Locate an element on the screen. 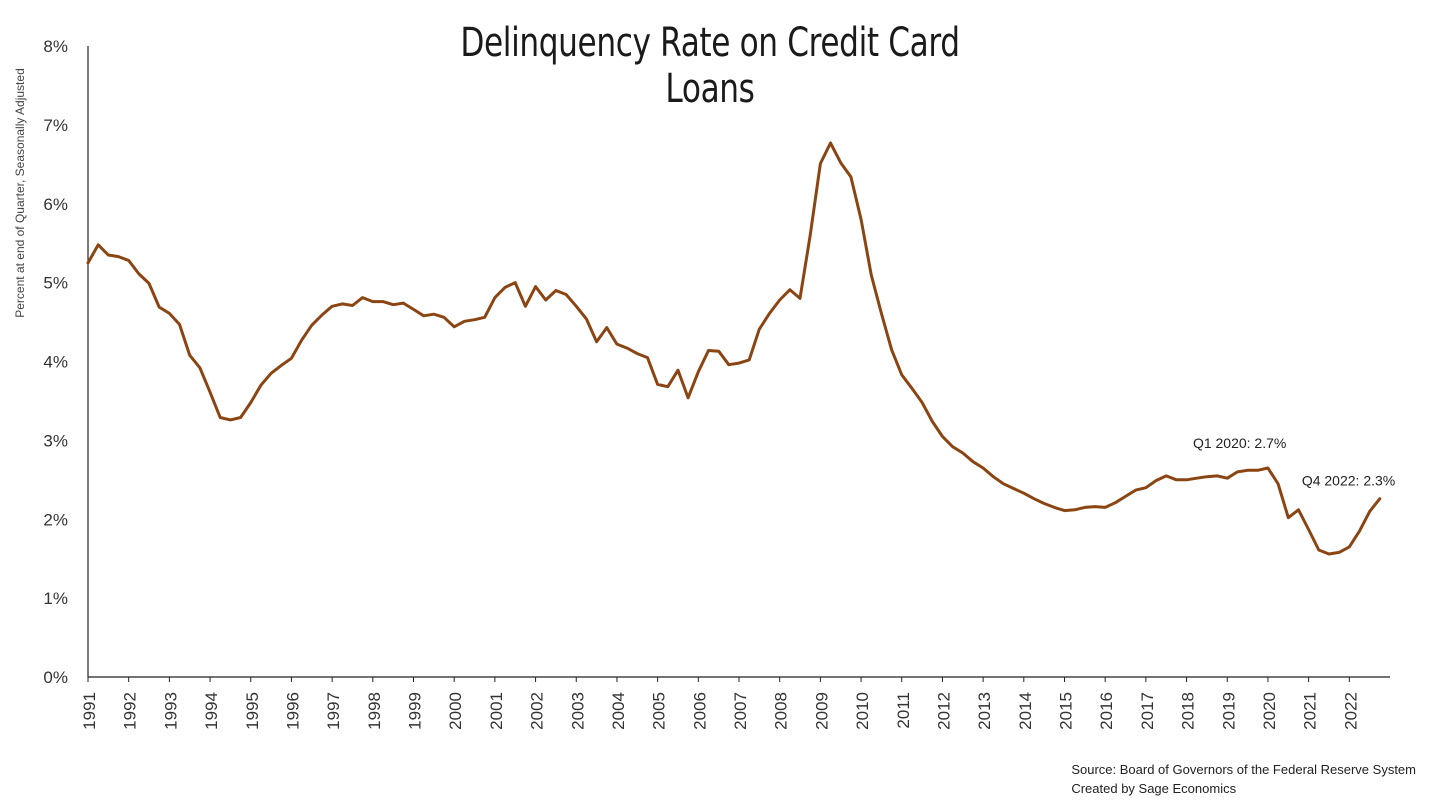  credit-line: Created by Sage Economics is located at coordinates (1154, 788).